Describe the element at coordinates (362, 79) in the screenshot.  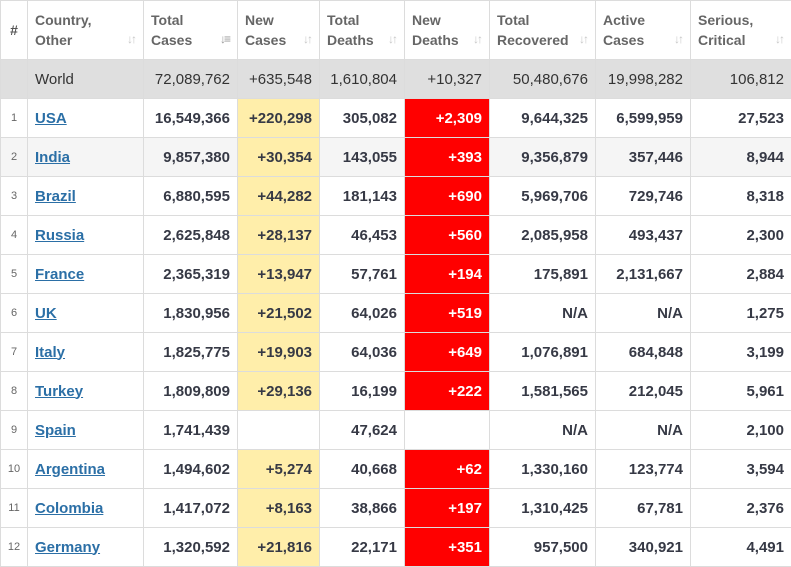
I see `total-deaths-cell: 1,610,804` at that location.